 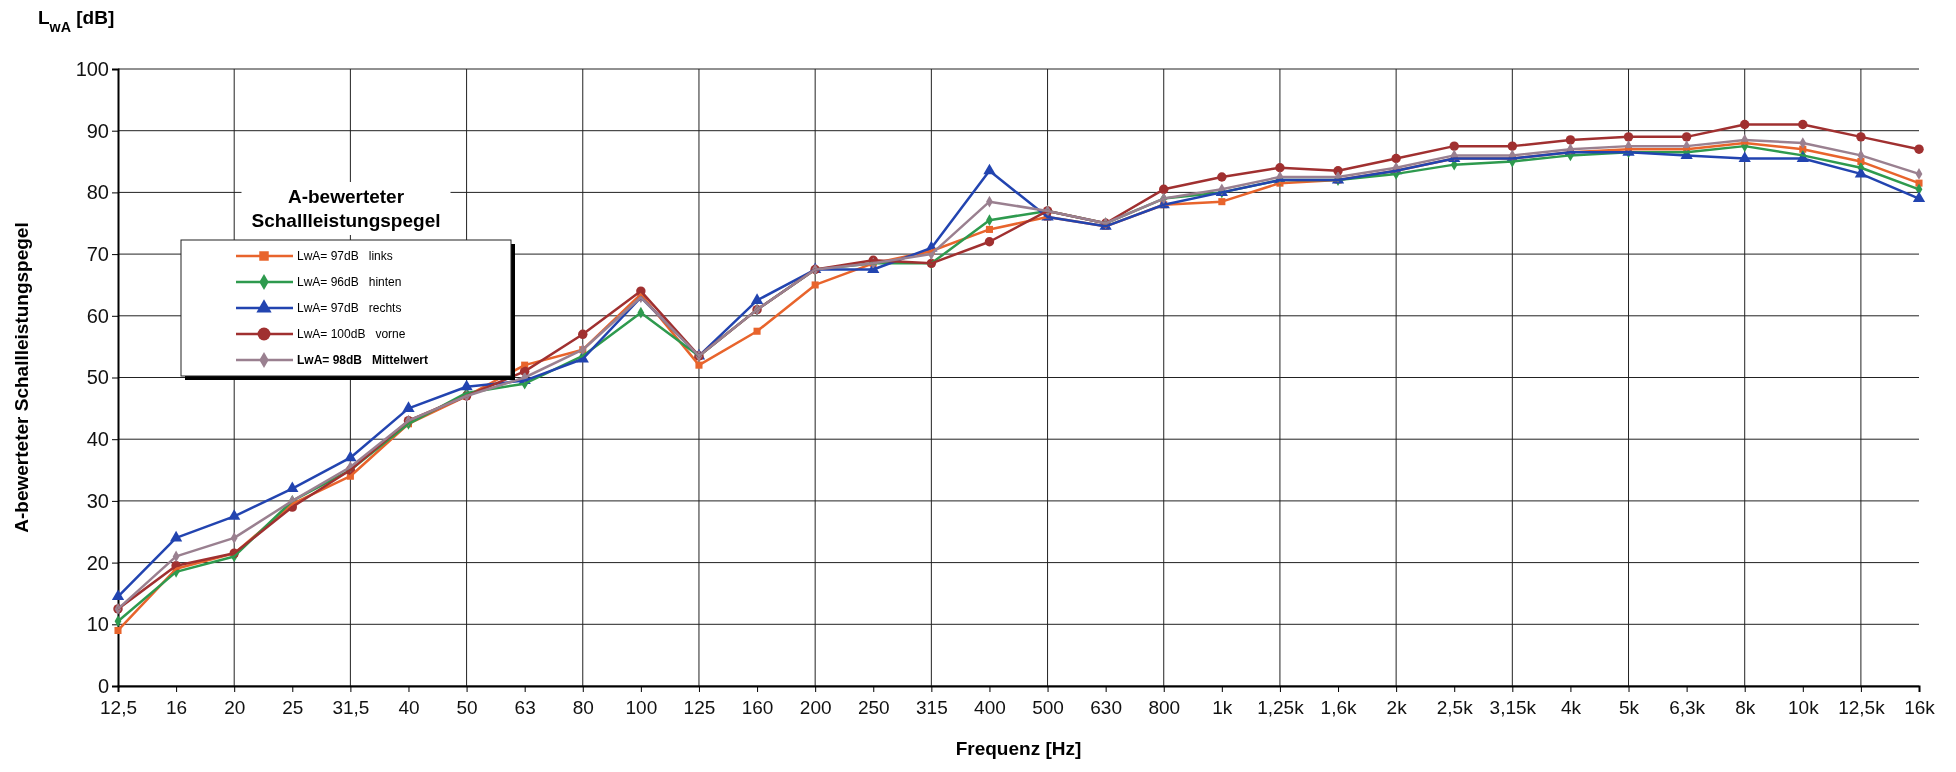 What do you see at coordinates (97, 439) in the screenshot?
I see `y-tick-label: 40` at bounding box center [97, 439].